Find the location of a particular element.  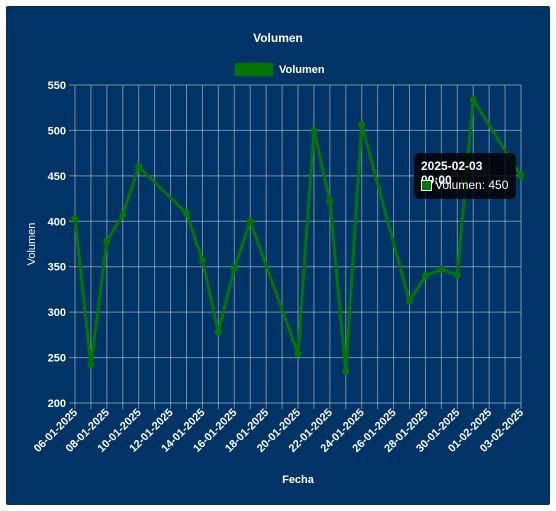

x-axis-label: Fecha is located at coordinates (298, 480).